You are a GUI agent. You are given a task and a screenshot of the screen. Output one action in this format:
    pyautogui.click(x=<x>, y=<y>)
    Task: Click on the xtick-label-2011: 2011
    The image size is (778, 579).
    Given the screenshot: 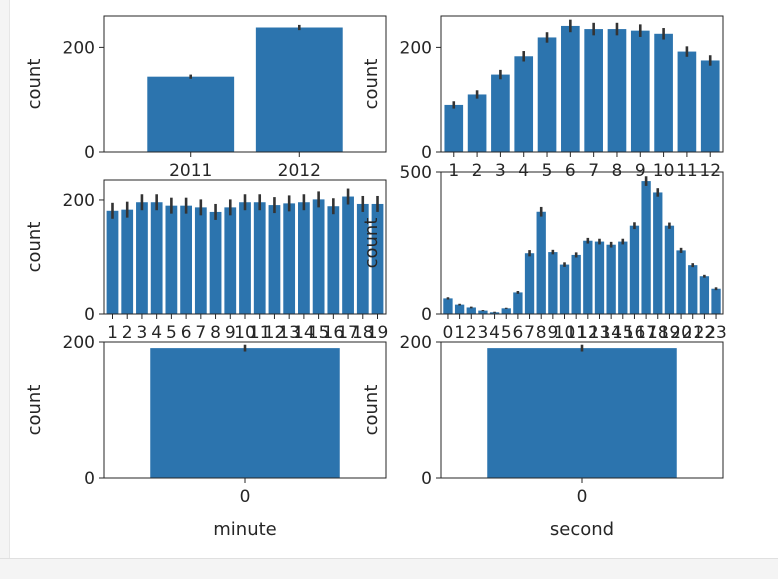 What is the action you would take?
    pyautogui.click(x=190, y=171)
    